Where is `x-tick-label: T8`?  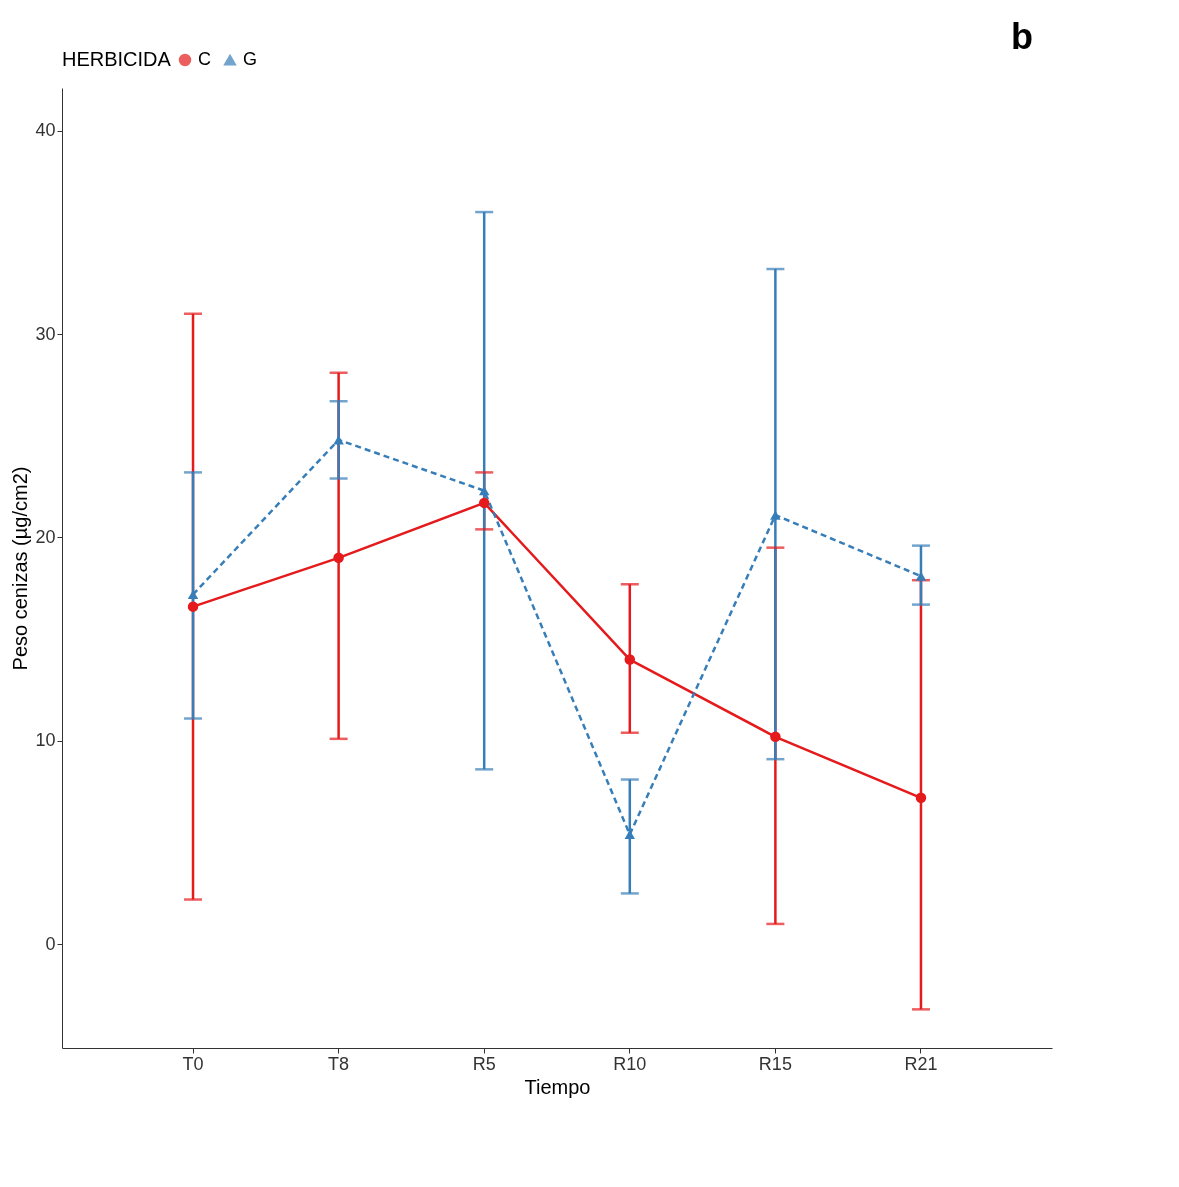 x-tick-label: T8 is located at coordinates (339, 1063).